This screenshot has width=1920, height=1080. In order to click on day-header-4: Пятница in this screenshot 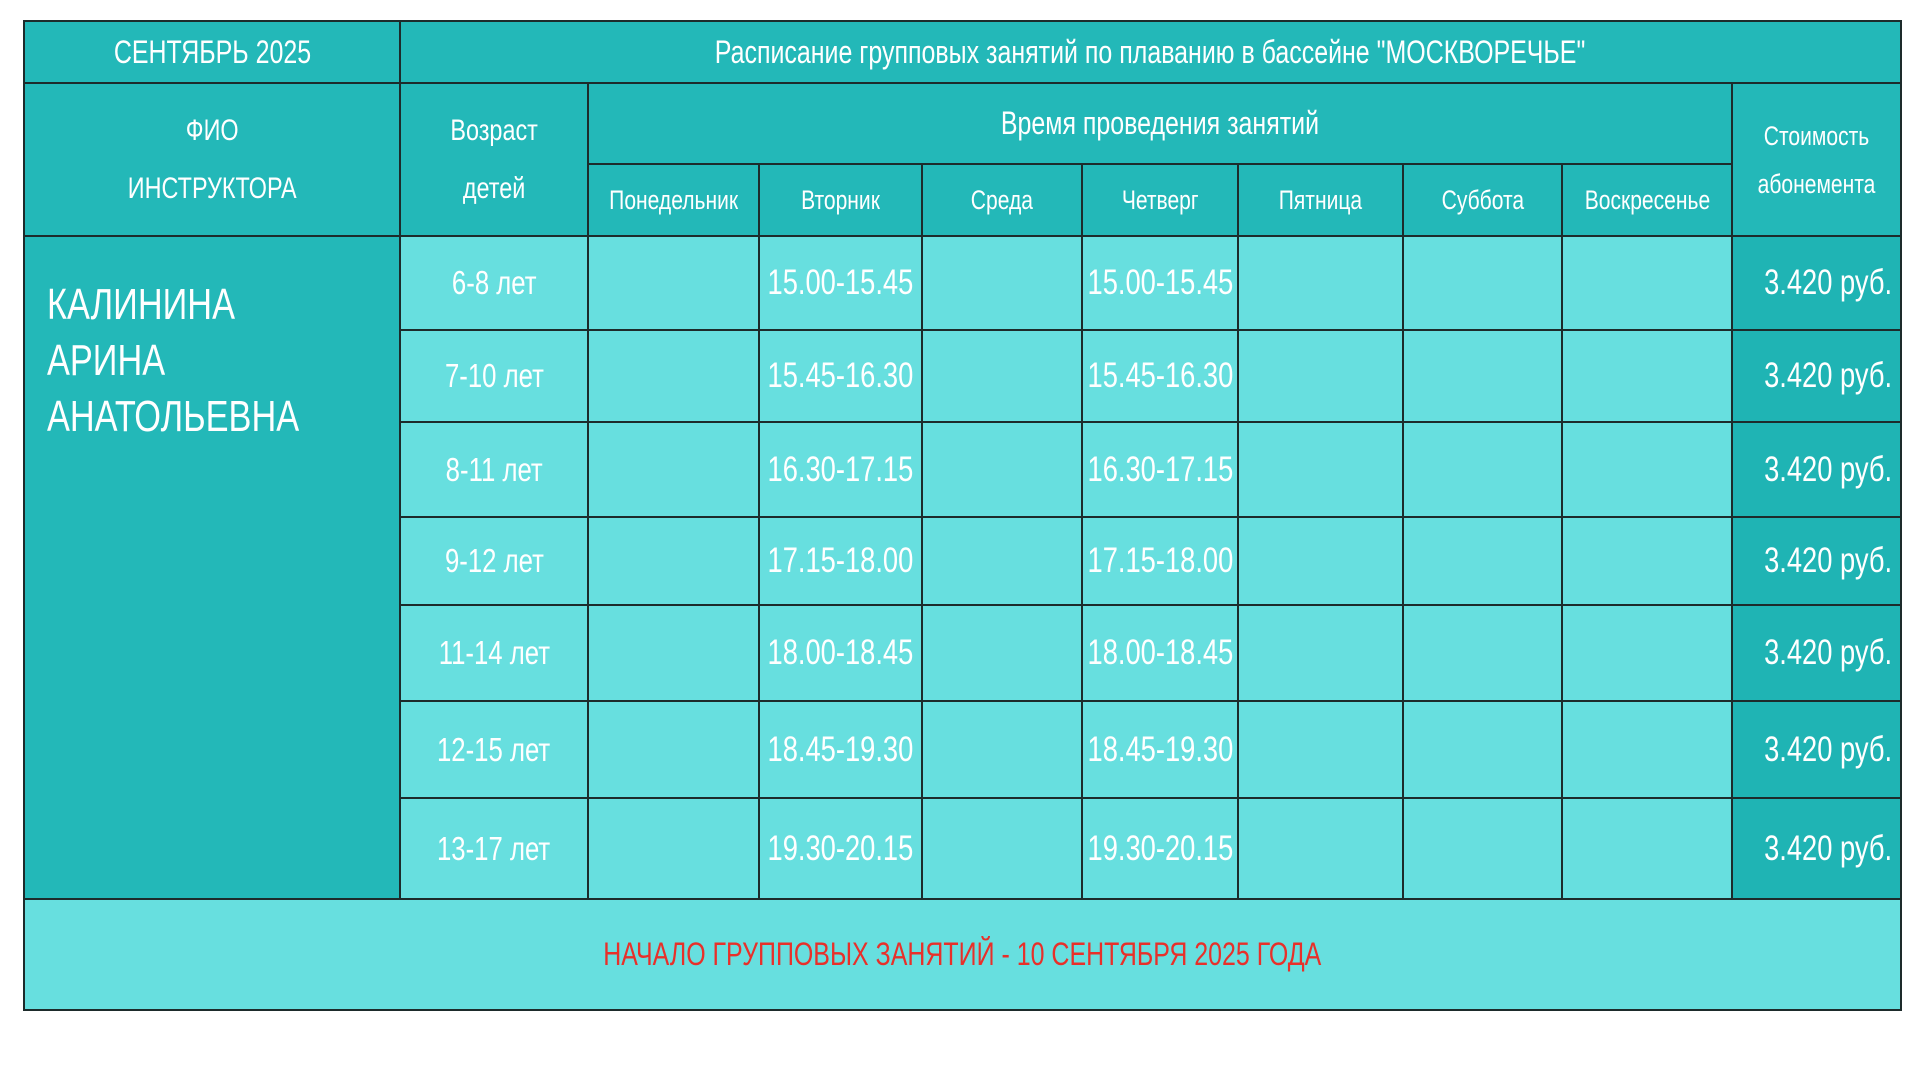, I will do `click(1320, 200)`.